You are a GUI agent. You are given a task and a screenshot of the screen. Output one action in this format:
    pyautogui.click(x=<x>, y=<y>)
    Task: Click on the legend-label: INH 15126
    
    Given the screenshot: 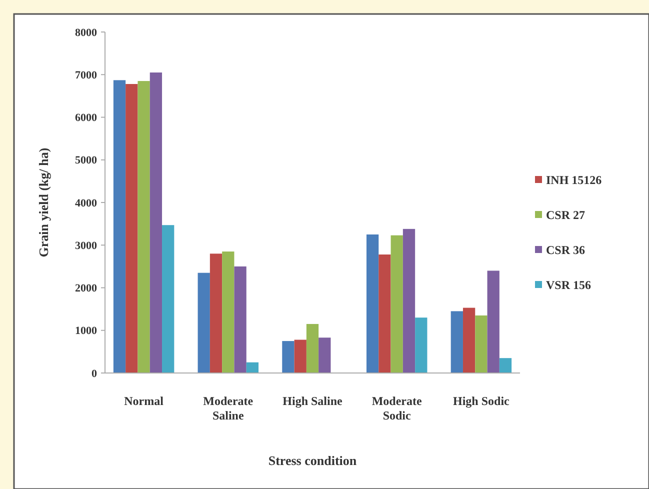 What is the action you would take?
    pyautogui.click(x=574, y=180)
    